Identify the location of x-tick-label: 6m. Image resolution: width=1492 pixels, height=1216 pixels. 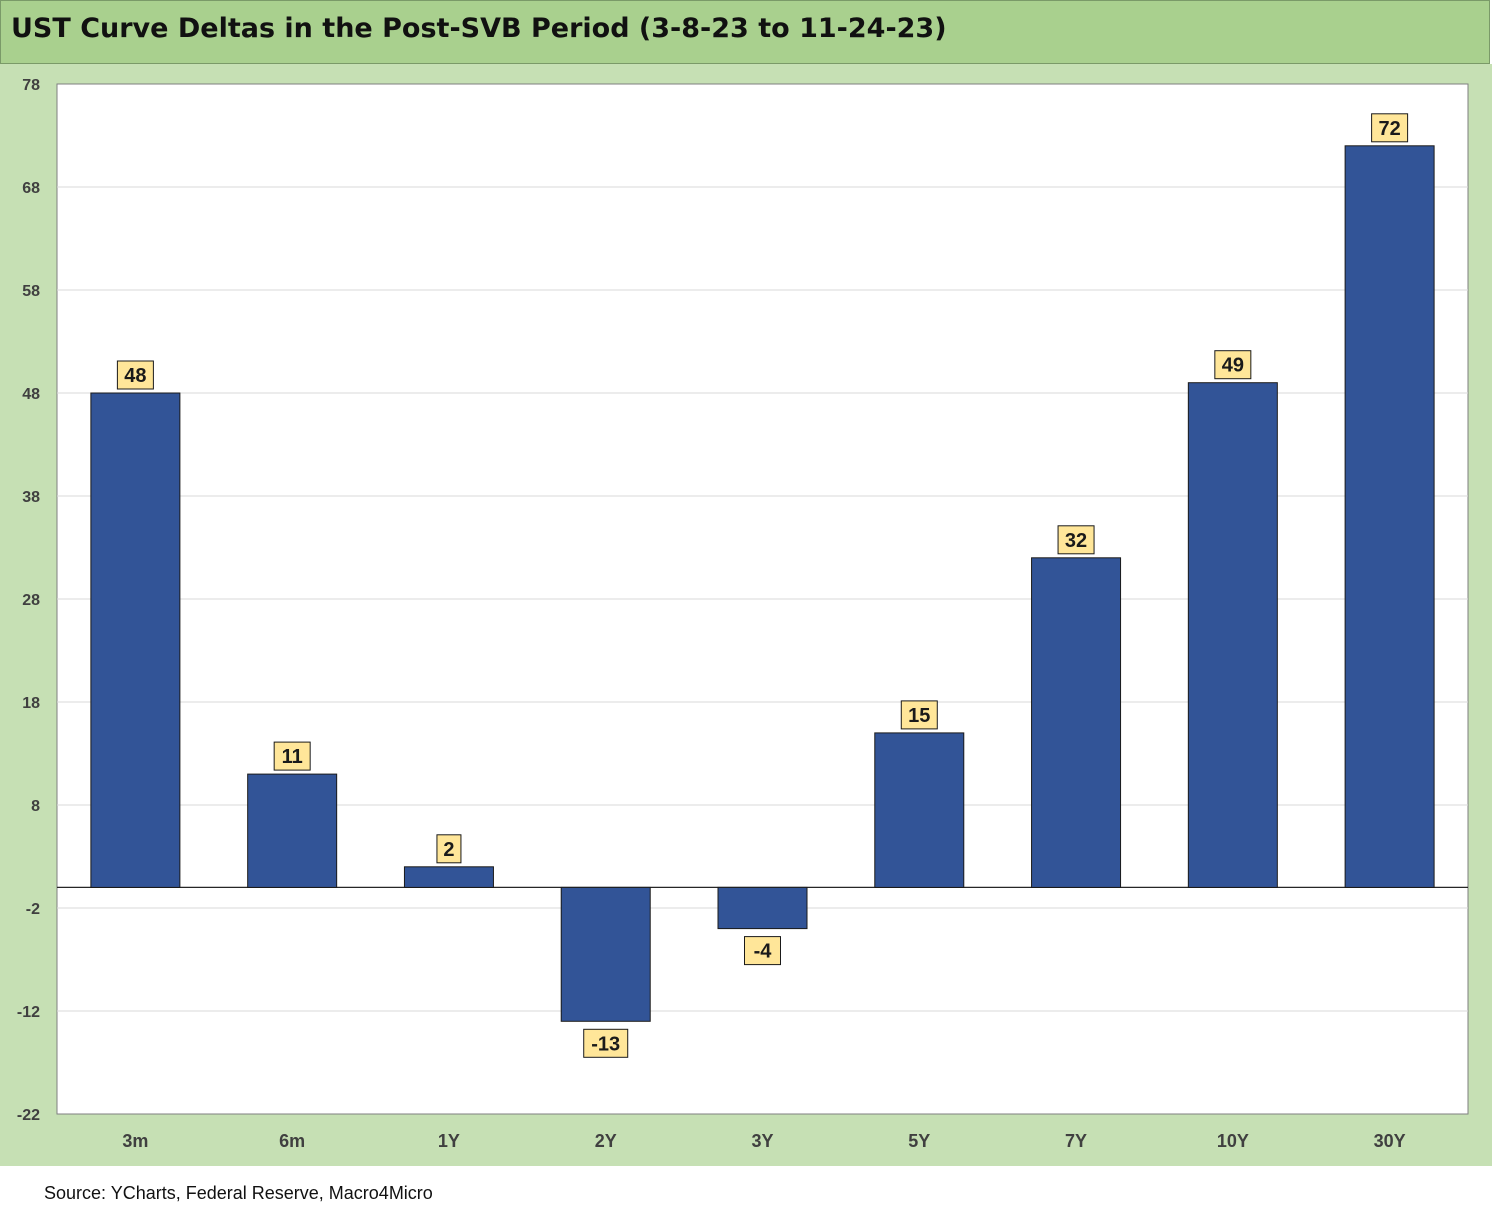
(292, 1141).